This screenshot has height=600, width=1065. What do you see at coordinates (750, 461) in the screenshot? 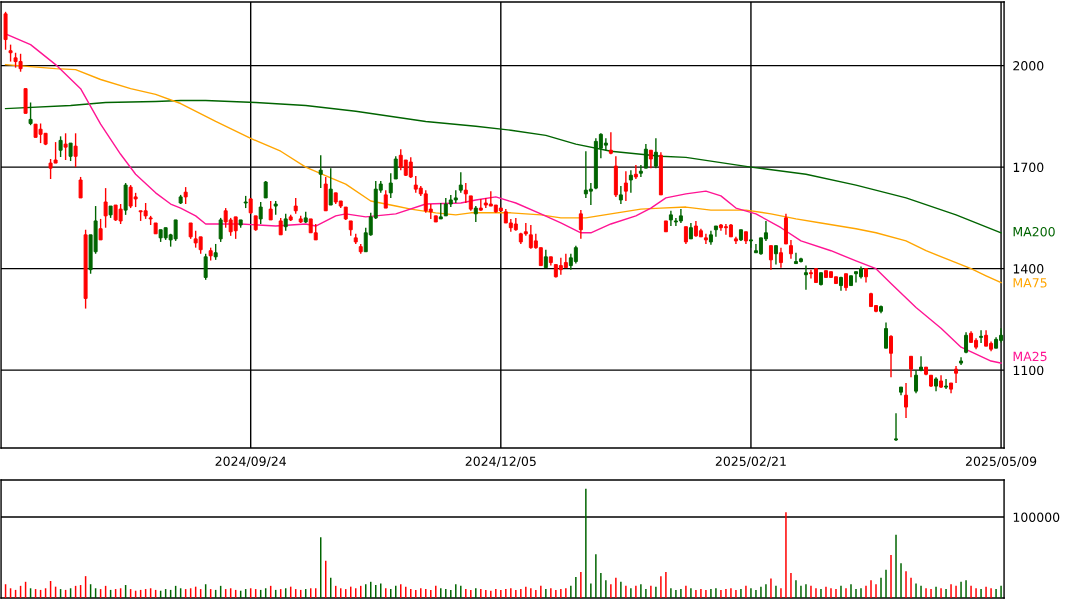
I see `x-tick-label: 2025/02/21` at bounding box center [750, 461].